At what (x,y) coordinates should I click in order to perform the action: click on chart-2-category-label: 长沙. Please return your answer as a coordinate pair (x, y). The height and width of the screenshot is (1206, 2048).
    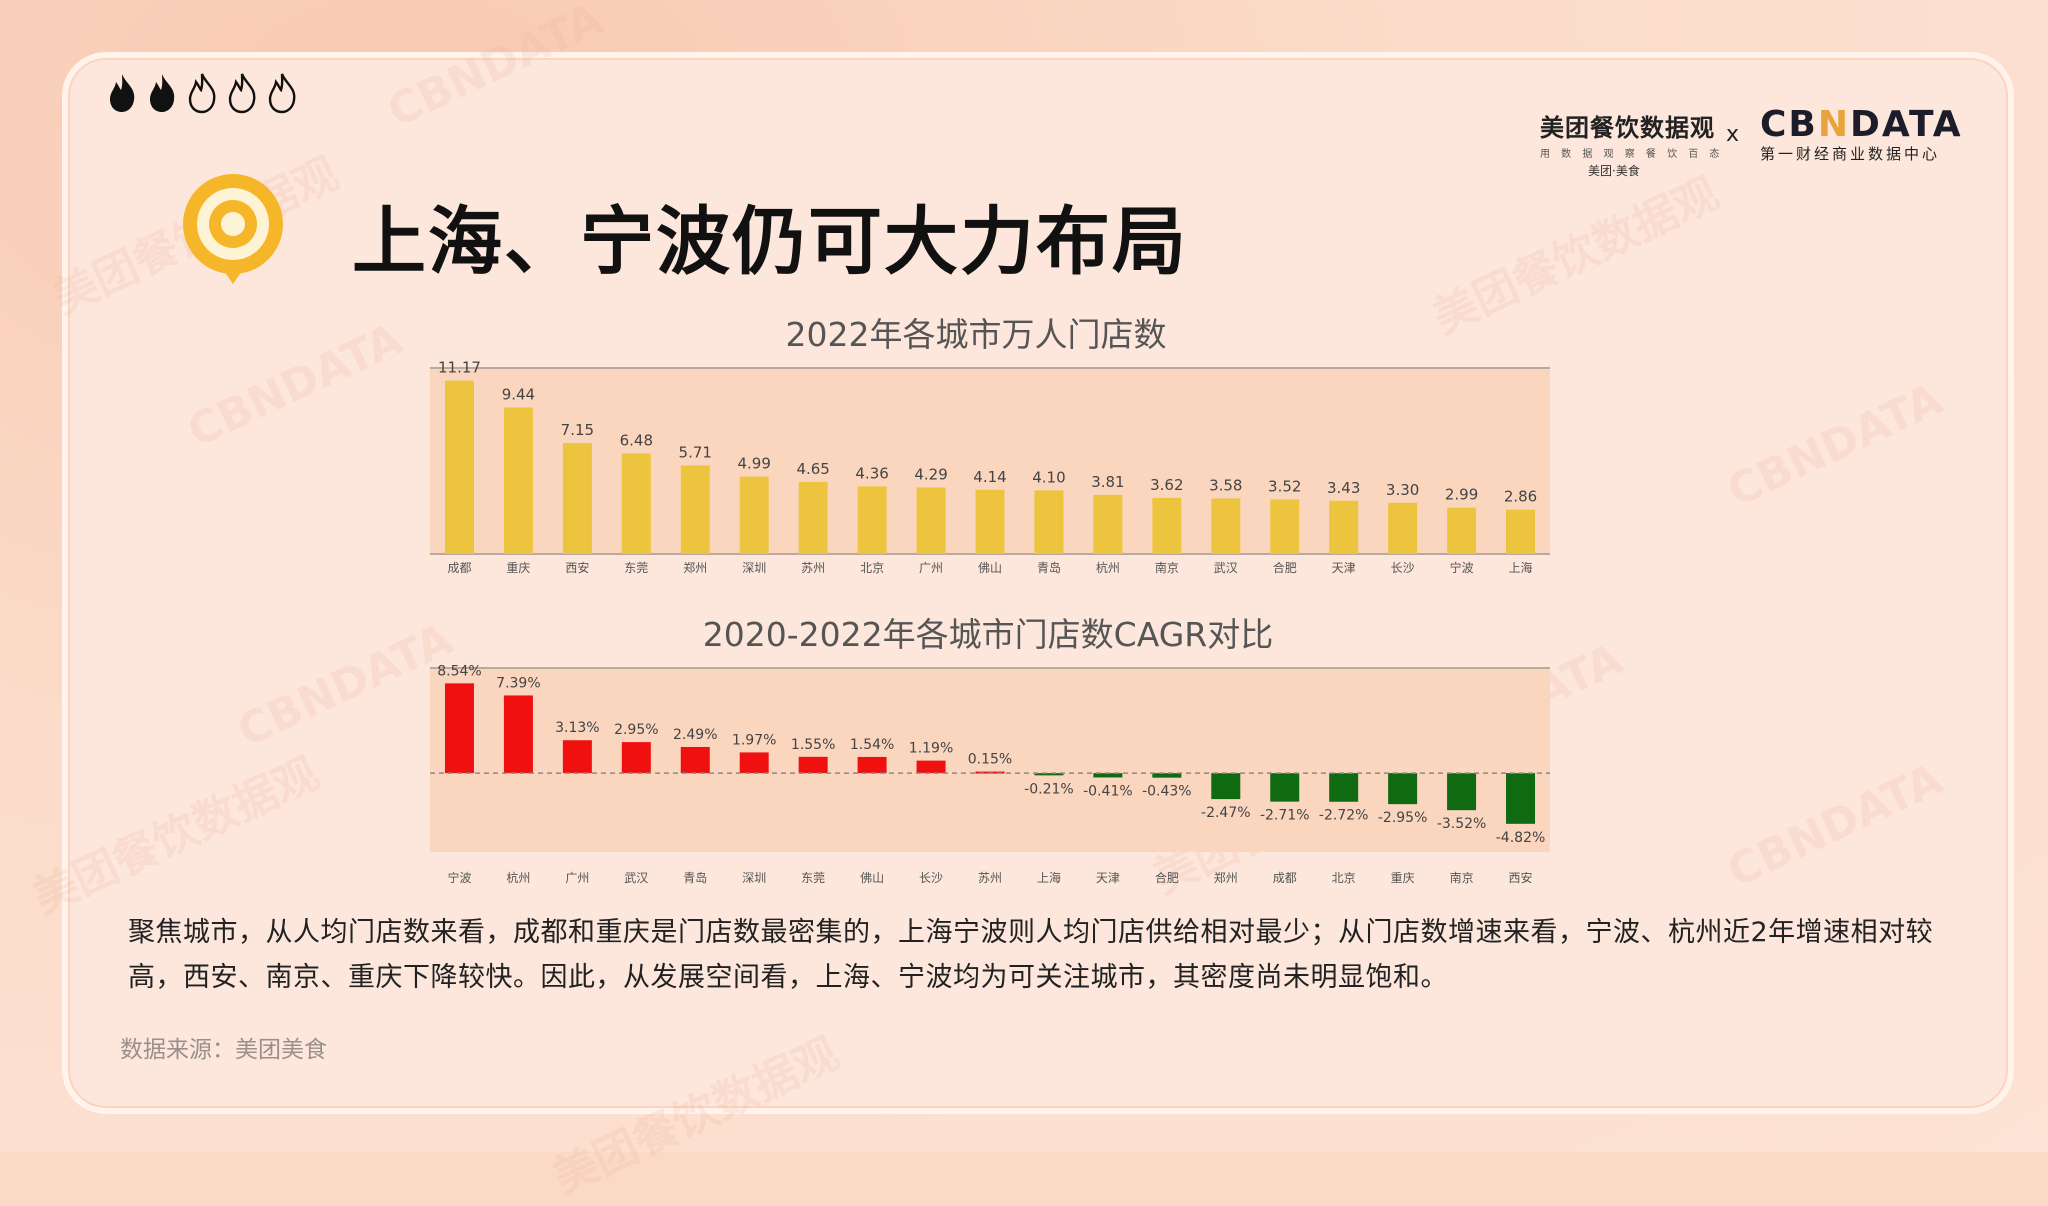
    Looking at the image, I should click on (931, 878).